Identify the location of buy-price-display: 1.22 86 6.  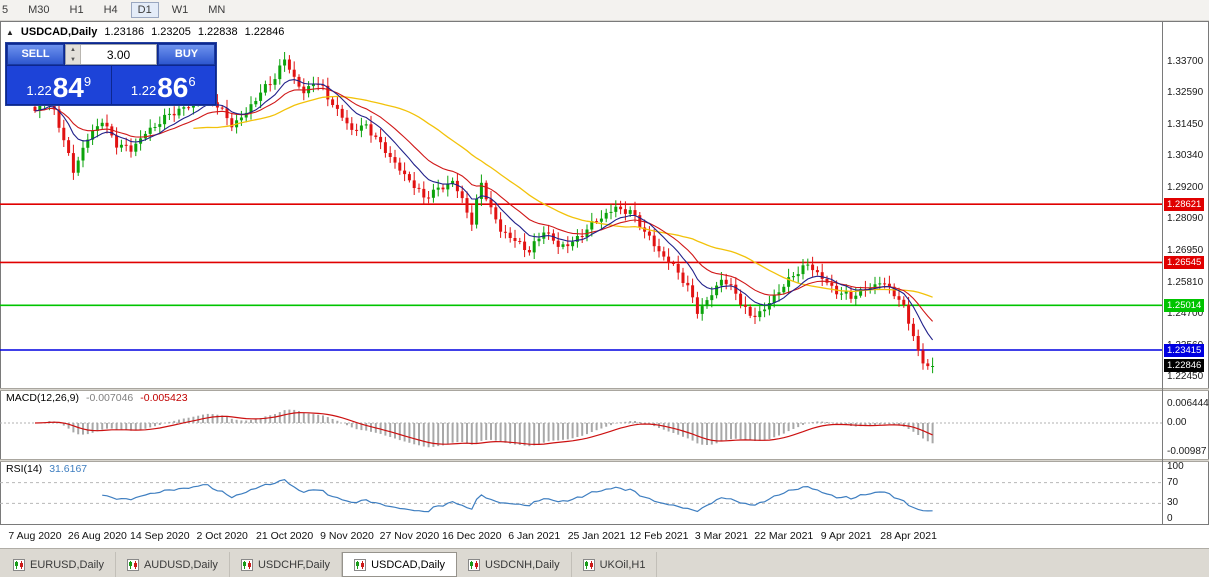
(163, 85).